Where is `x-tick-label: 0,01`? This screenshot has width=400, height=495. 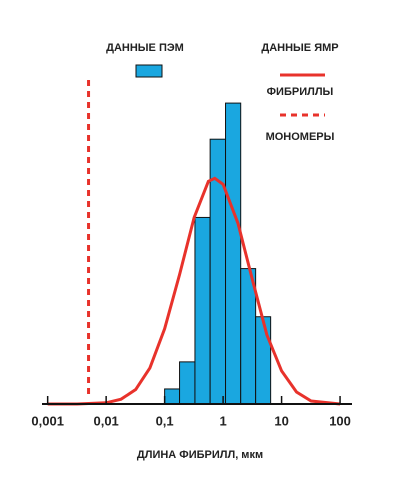
x-tick-label: 0,01 is located at coordinates (105, 420).